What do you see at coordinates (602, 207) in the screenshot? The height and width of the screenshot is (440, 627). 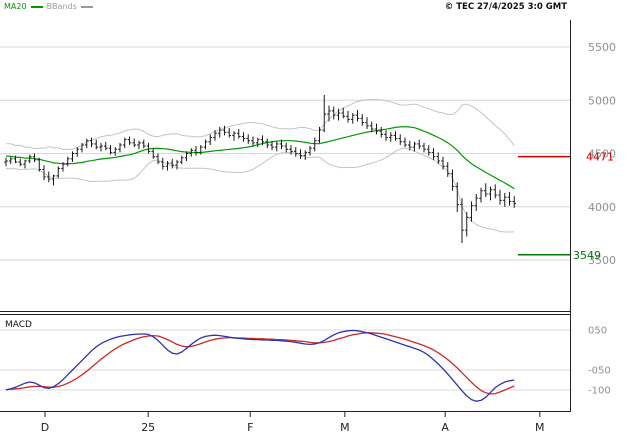 I see `price-tick-label: 4000` at bounding box center [602, 207].